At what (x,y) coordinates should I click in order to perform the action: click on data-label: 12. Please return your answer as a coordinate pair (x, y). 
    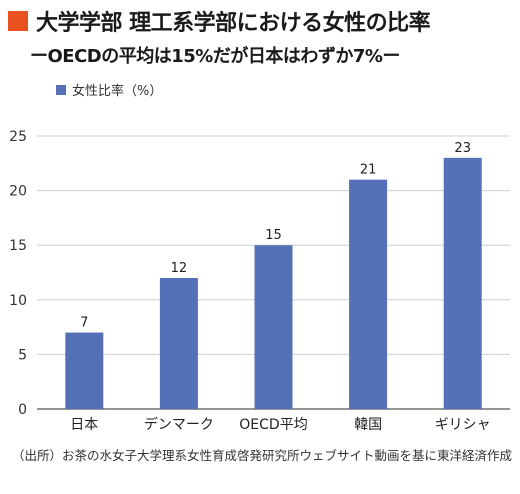
    Looking at the image, I should click on (179, 268).